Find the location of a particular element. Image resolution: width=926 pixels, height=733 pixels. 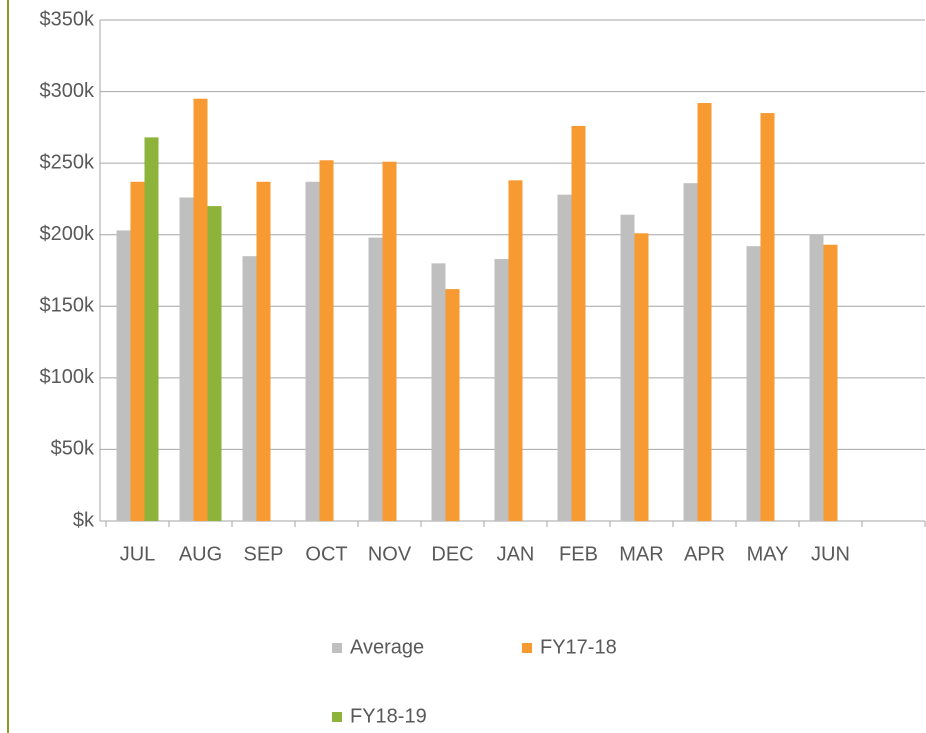

y-tick-label: $100k is located at coordinates (67, 377).